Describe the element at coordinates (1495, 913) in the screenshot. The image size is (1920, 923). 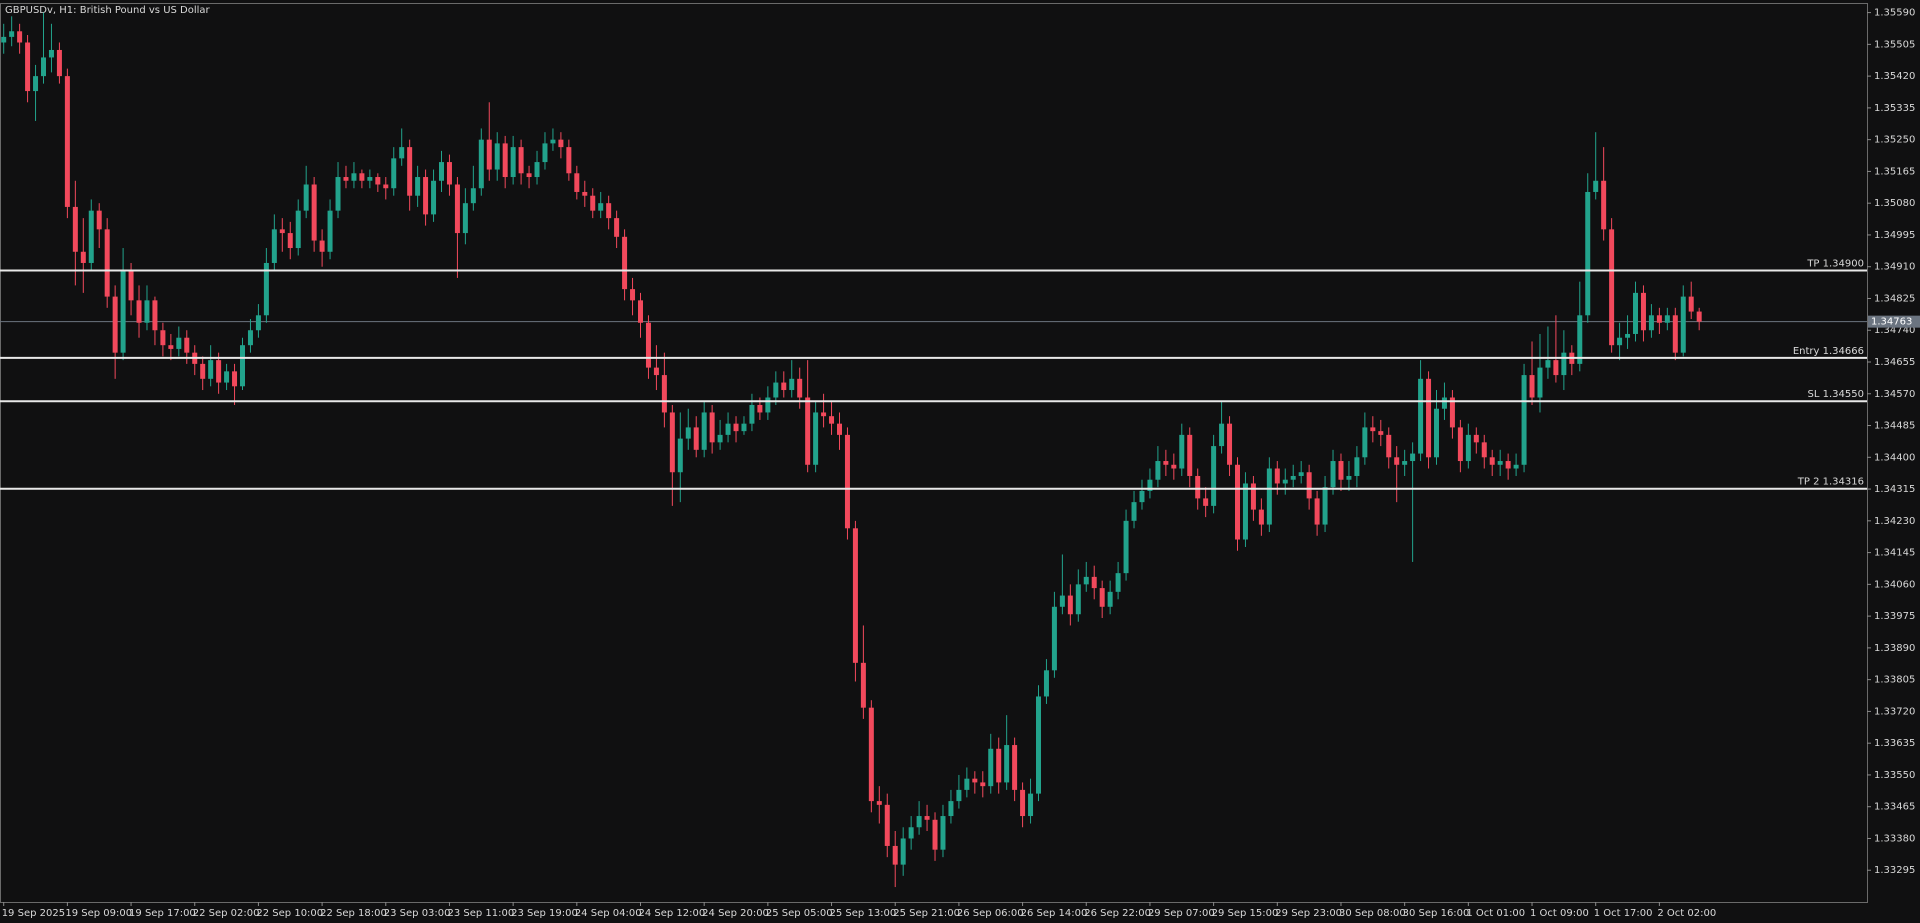
I see `x-tick-label: 1 Oct 01:00` at that location.